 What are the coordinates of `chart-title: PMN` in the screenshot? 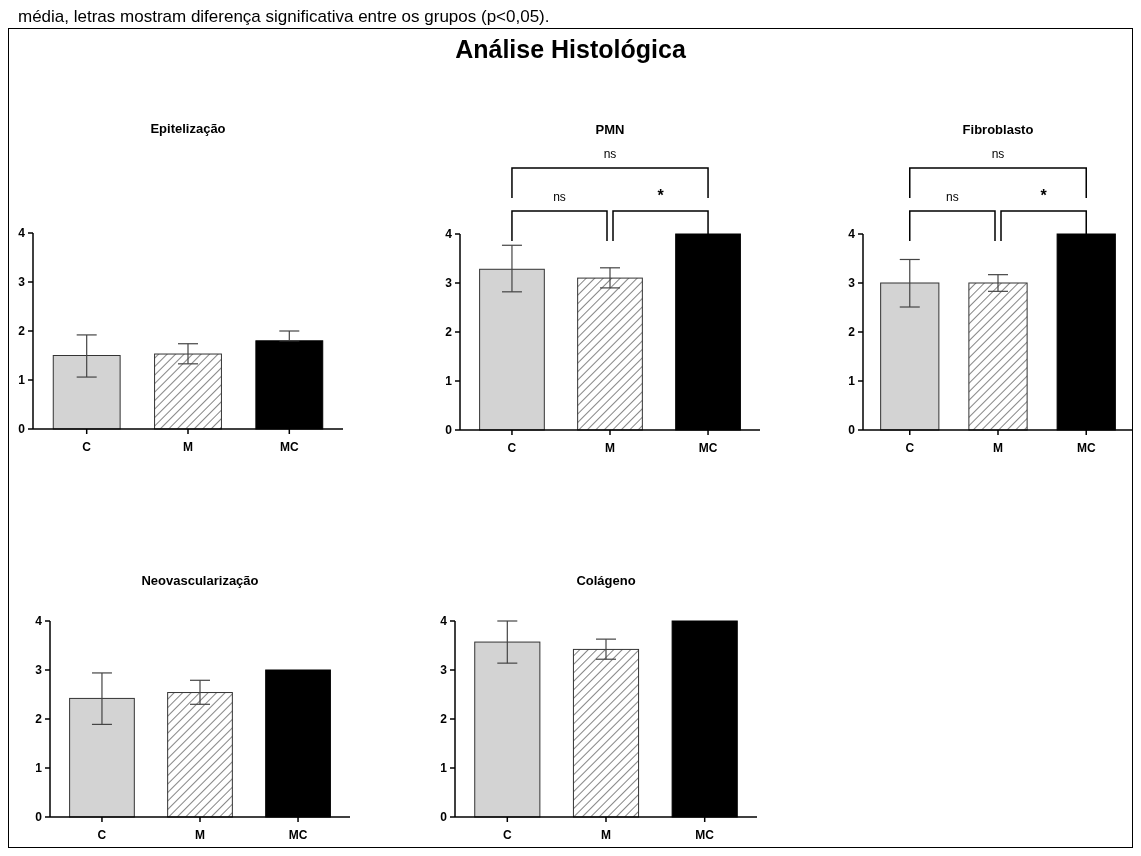 It's located at (610, 129).